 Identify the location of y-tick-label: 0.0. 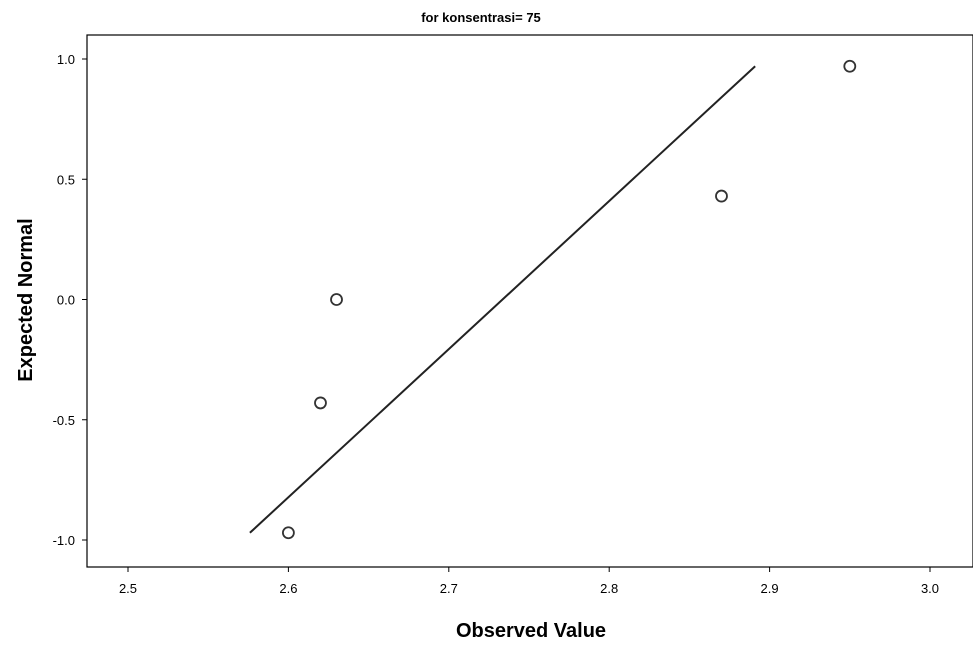
(66, 300).